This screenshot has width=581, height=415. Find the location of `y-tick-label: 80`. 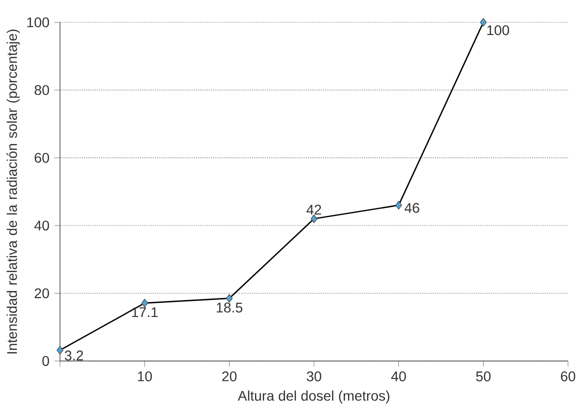

y-tick-label: 80 is located at coordinates (42, 90).